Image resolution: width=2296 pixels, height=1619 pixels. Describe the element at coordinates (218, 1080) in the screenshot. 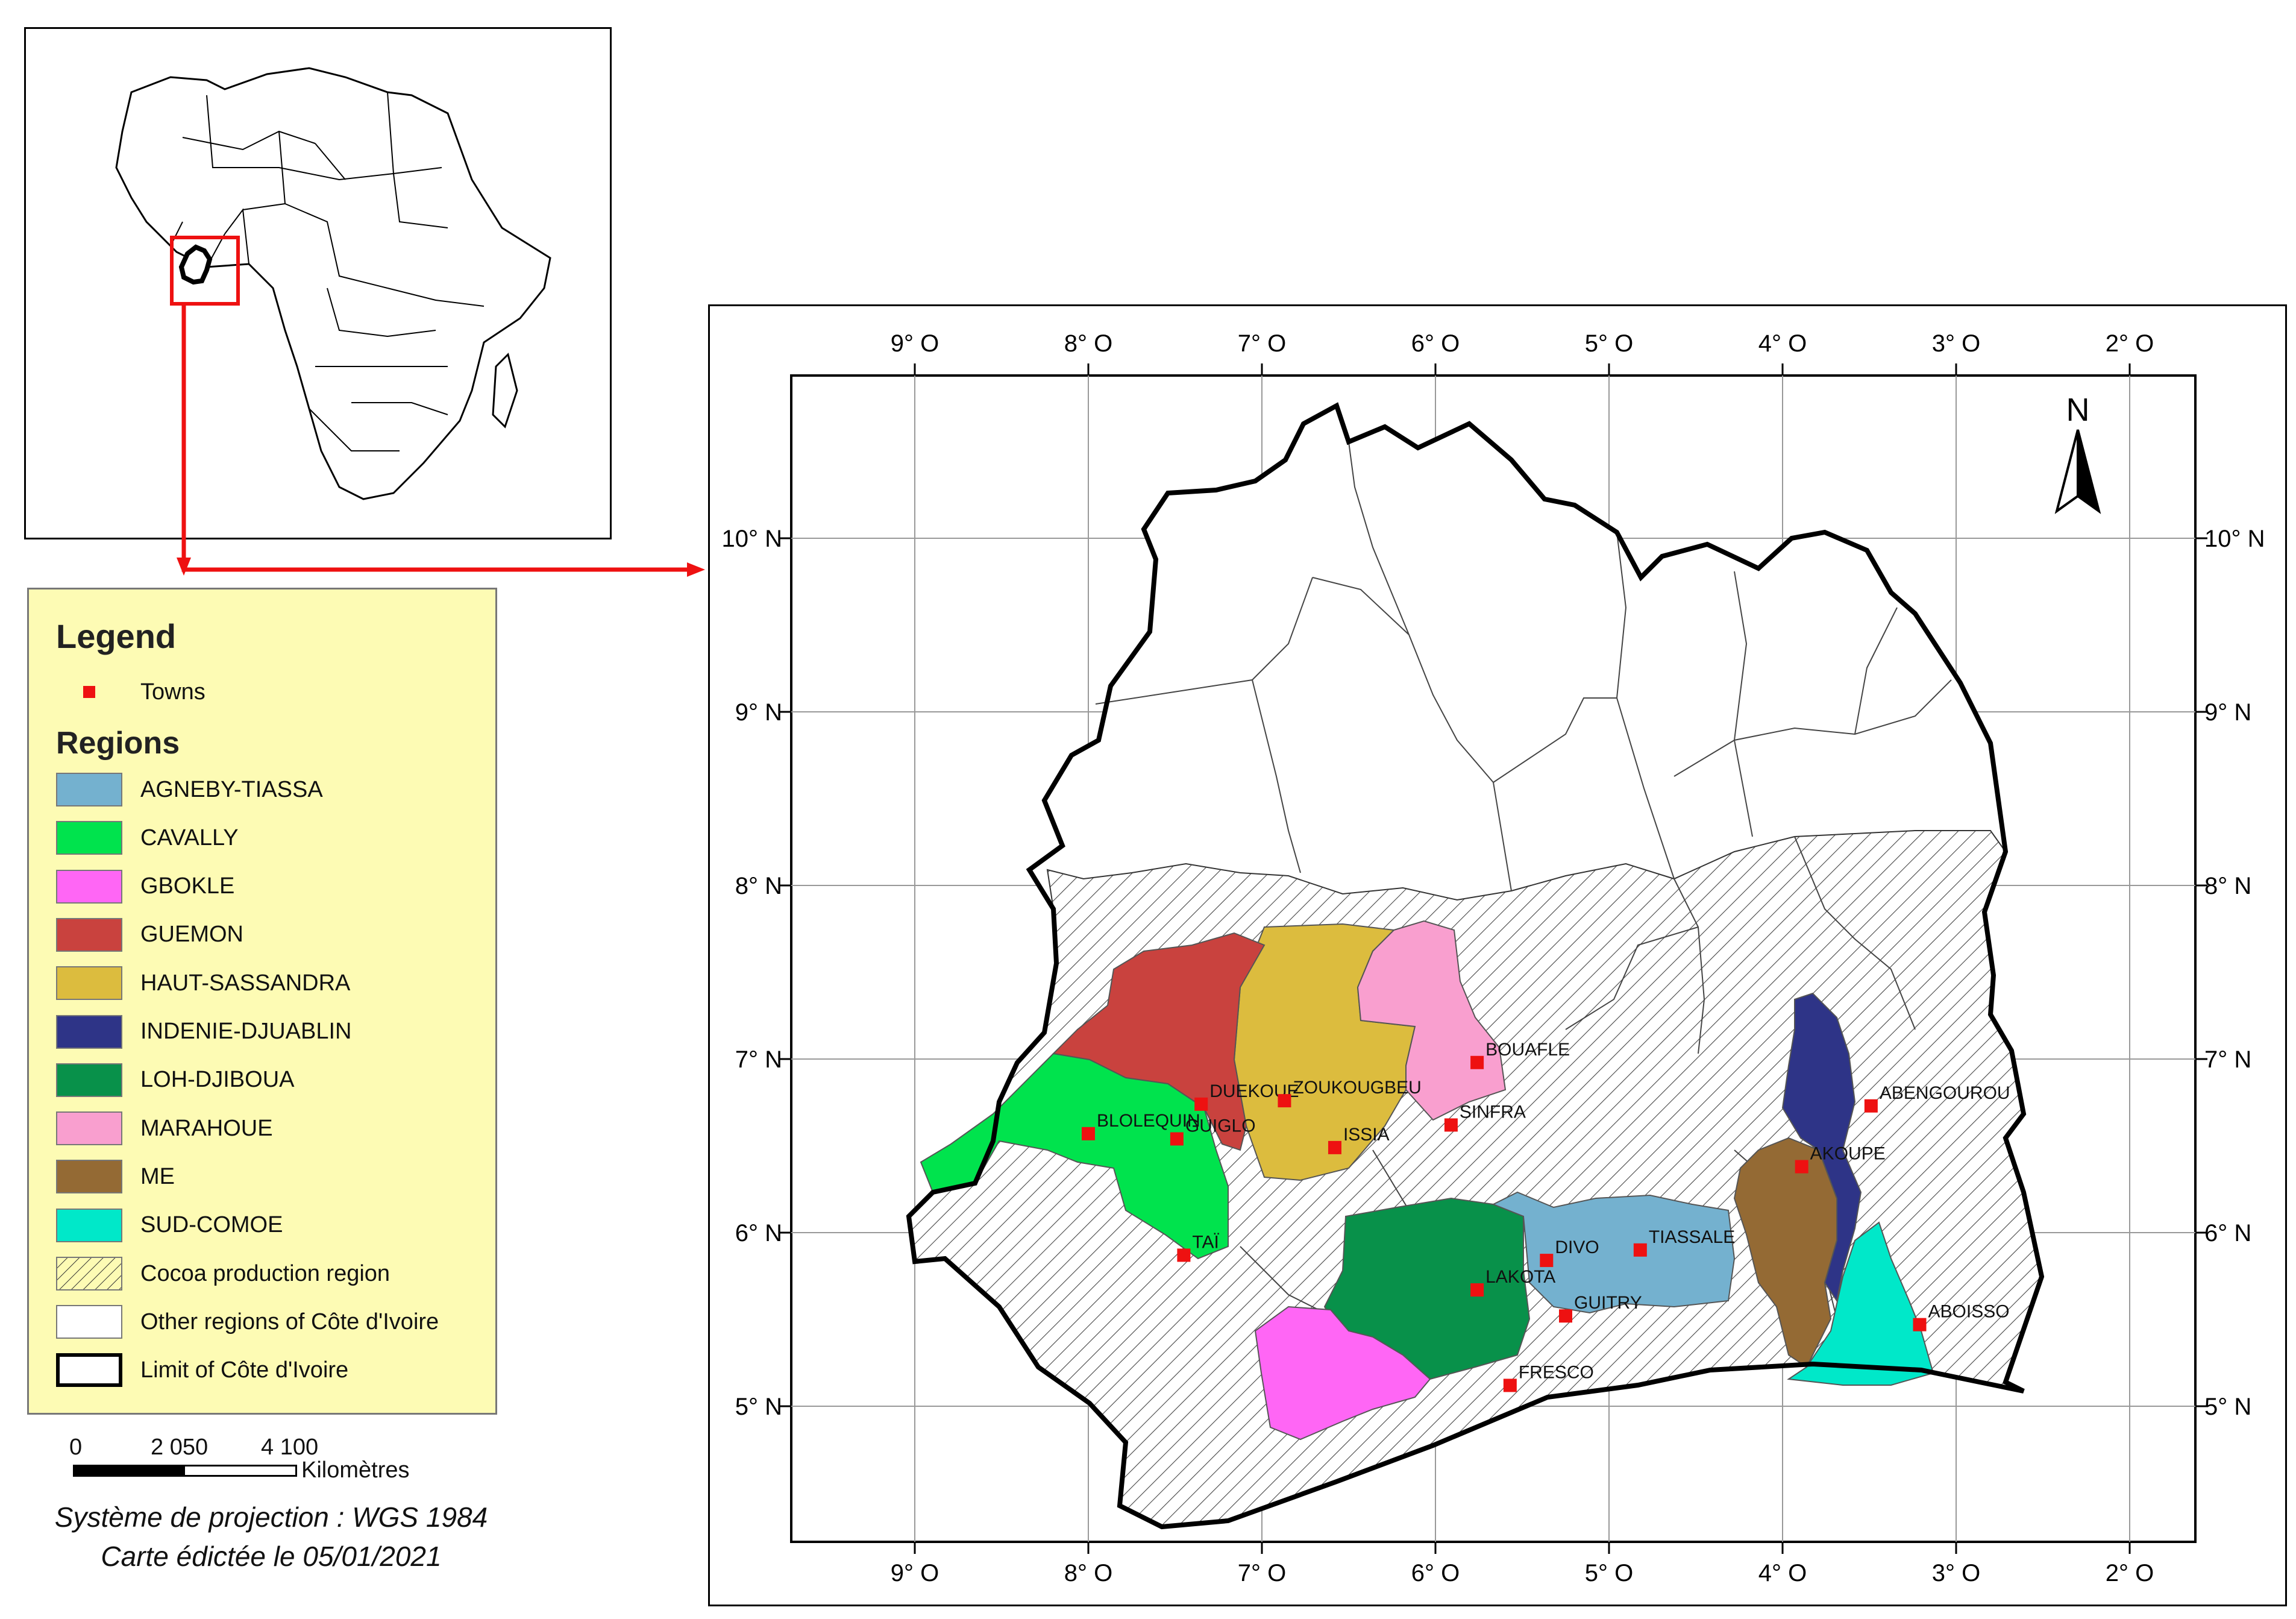

I see `legend-region-label: LOH-DJIBOUA` at that location.